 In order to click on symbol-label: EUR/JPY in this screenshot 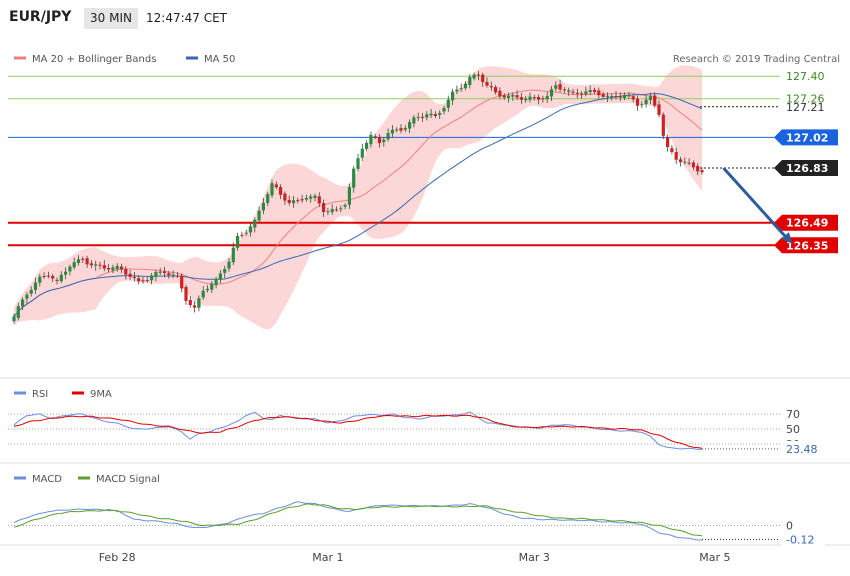, I will do `click(40, 17)`.